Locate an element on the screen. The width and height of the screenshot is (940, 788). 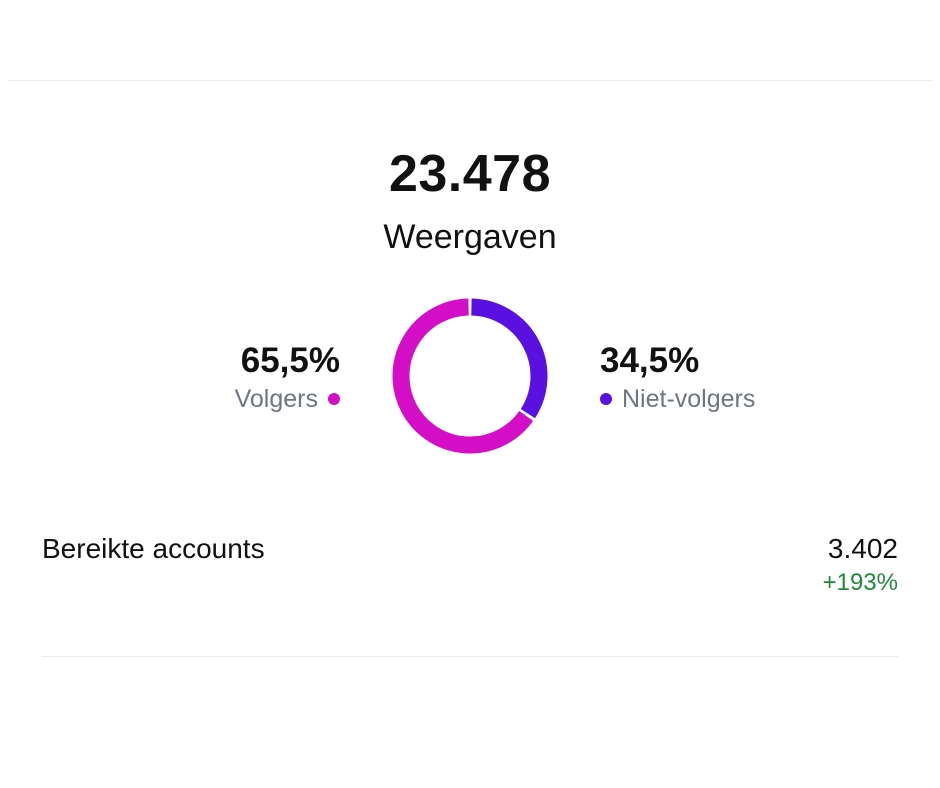
top-divider is located at coordinates (470, 80).